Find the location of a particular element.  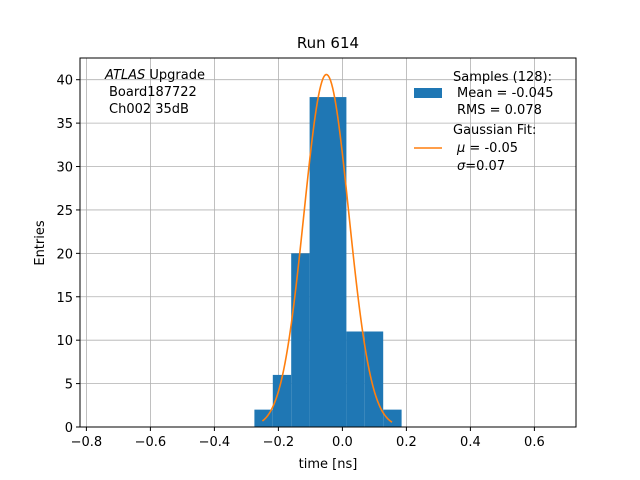

y-tick-label: 15 is located at coordinates (64, 298).